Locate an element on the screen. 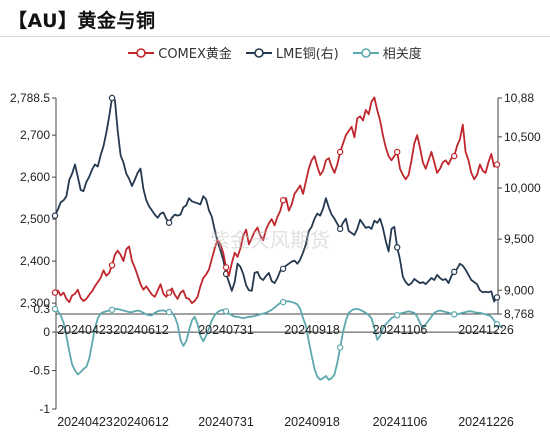 The image size is (550, 432). y-left-tick-label: 2,700 is located at coordinates (35, 135).